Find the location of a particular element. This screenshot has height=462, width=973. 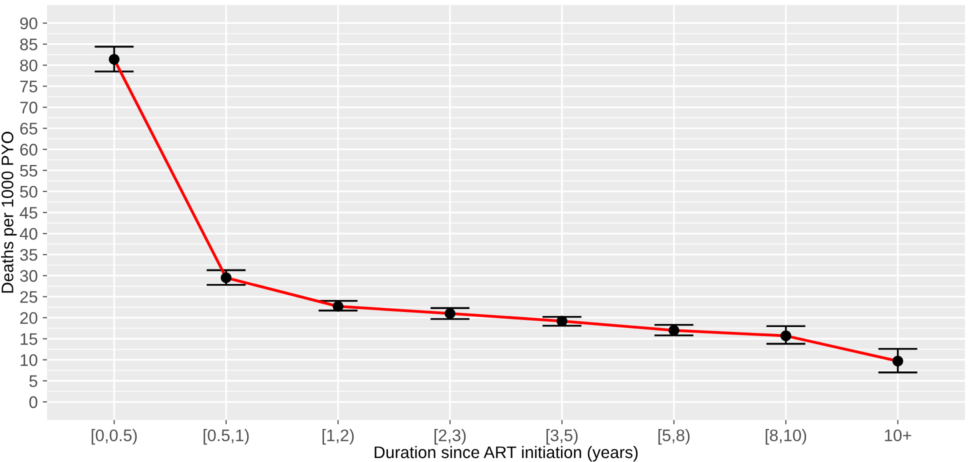

x-tick-label: [8,10) is located at coordinates (786, 437).